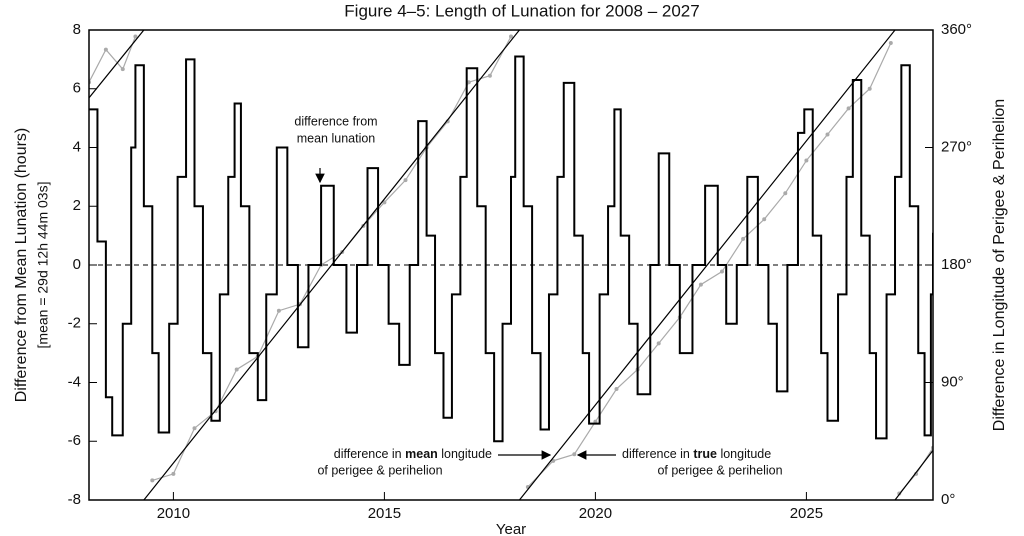  I want to click on annotation: difference from, so click(335, 121).